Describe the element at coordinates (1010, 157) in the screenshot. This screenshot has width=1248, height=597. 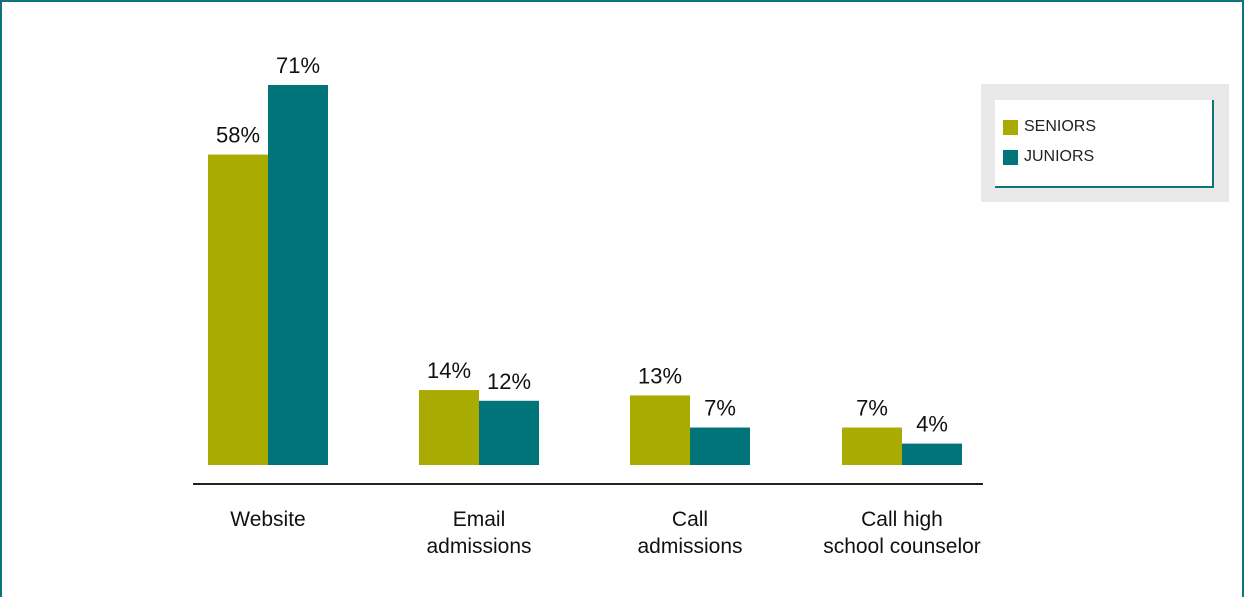
I see `legend-swatch-juniors` at that location.